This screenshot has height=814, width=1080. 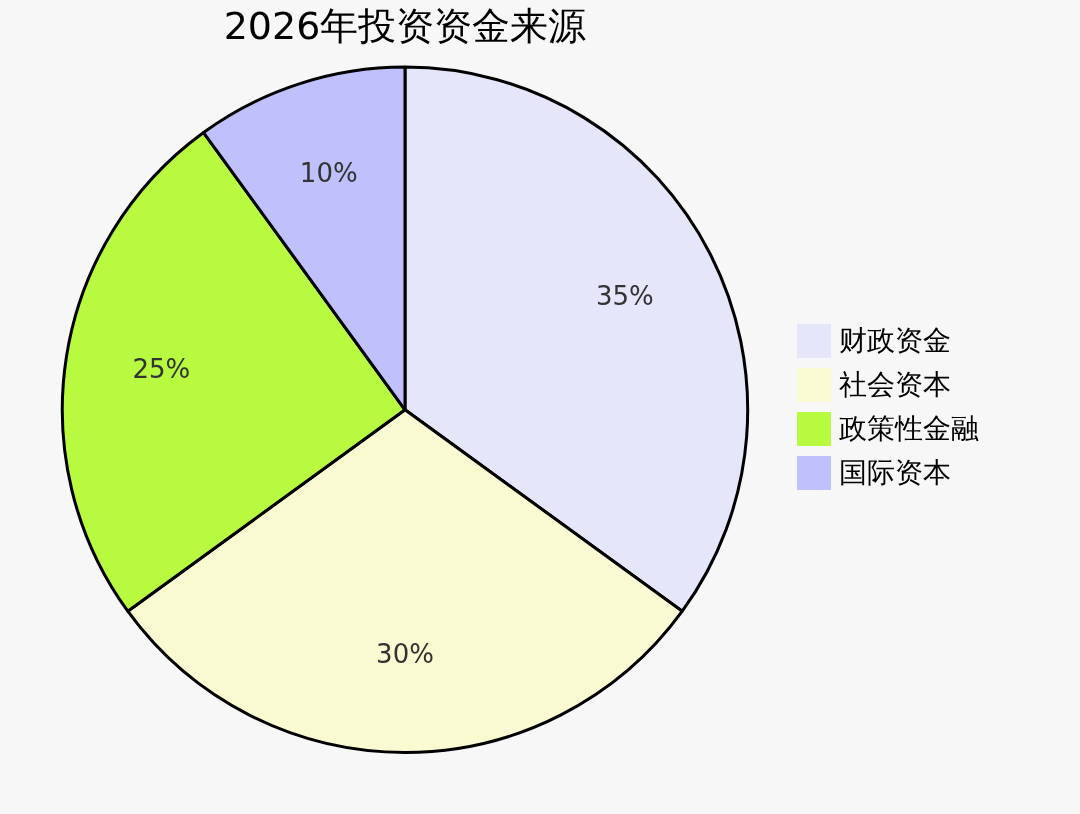 What do you see at coordinates (161, 368) in the screenshot?
I see `data-label: 25%` at bounding box center [161, 368].